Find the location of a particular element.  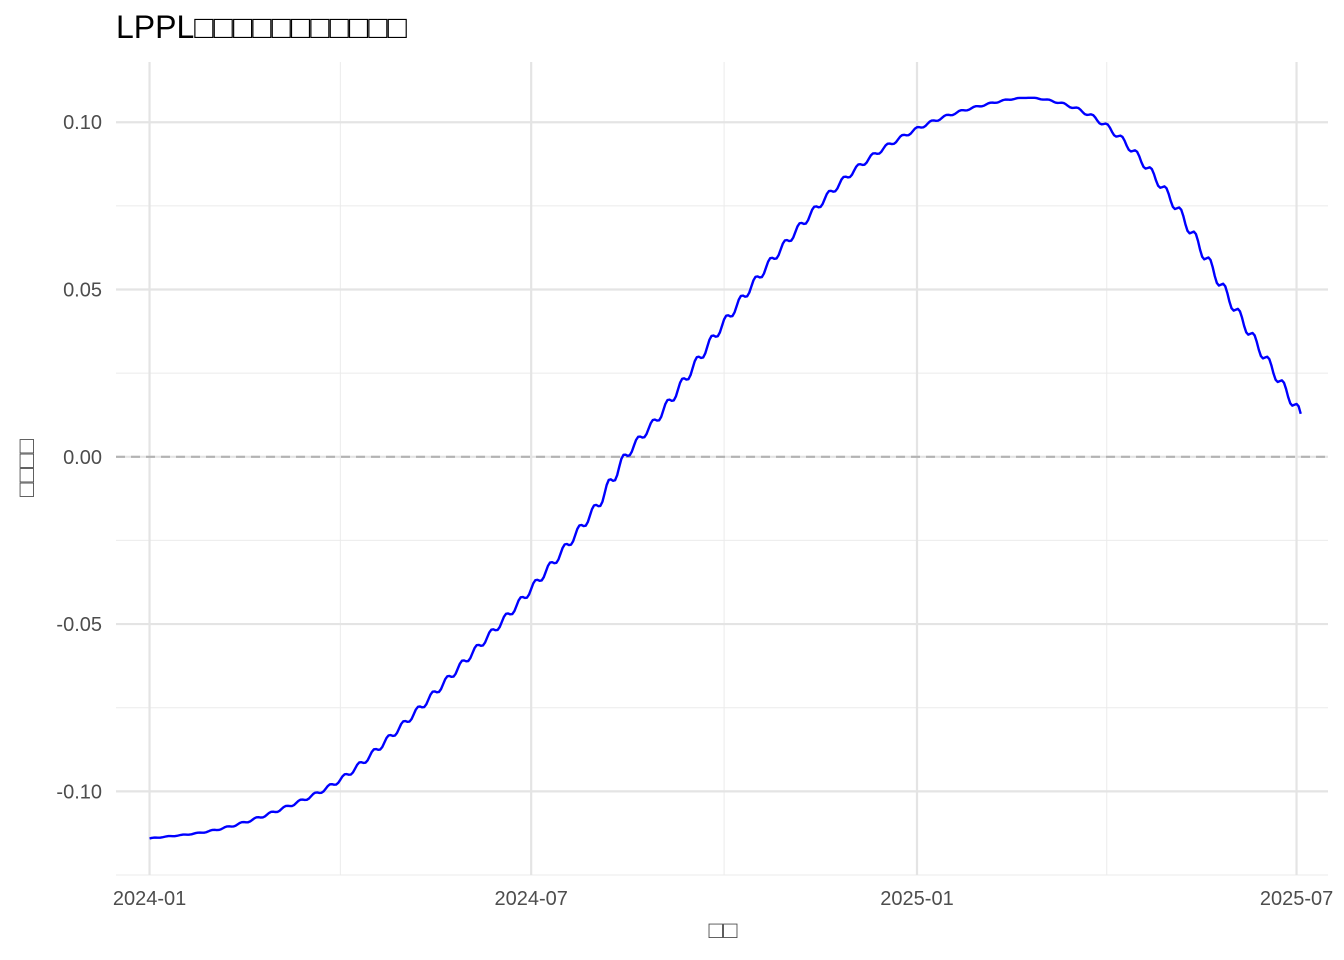

y-tick-label: -0.05 is located at coordinates (79, 625).